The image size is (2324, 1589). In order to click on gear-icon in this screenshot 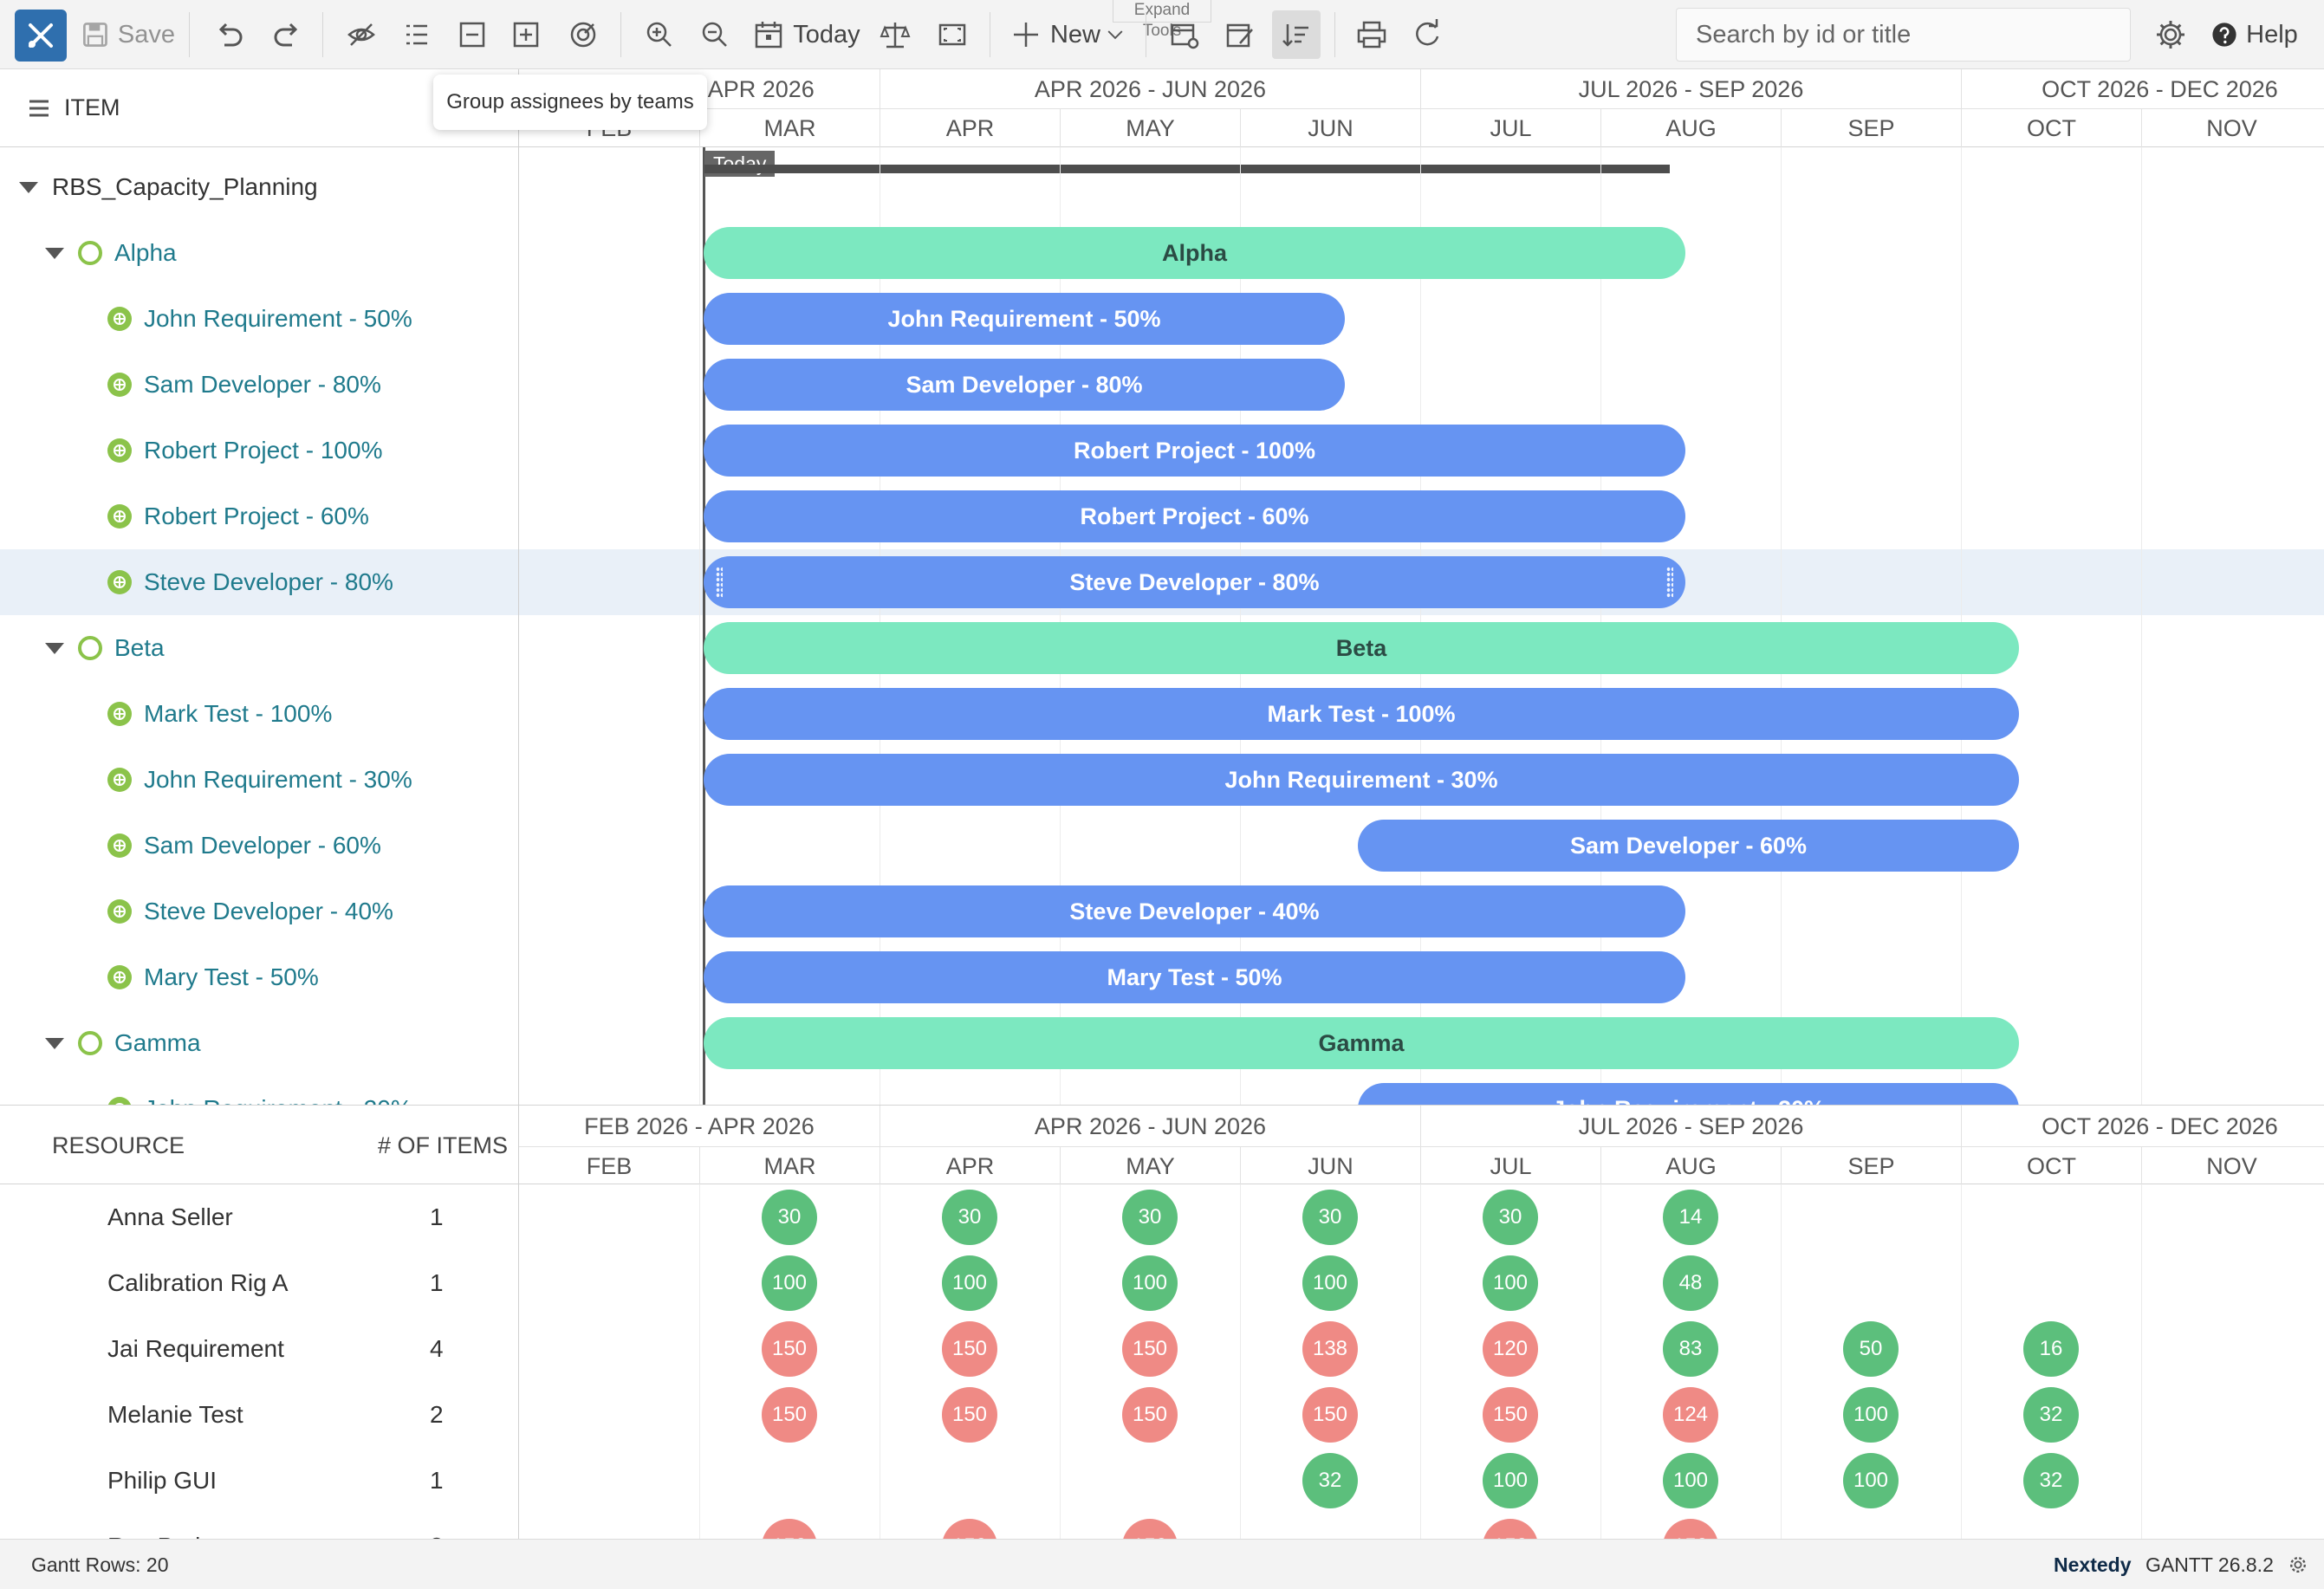, I will do `click(2298, 1565)`.